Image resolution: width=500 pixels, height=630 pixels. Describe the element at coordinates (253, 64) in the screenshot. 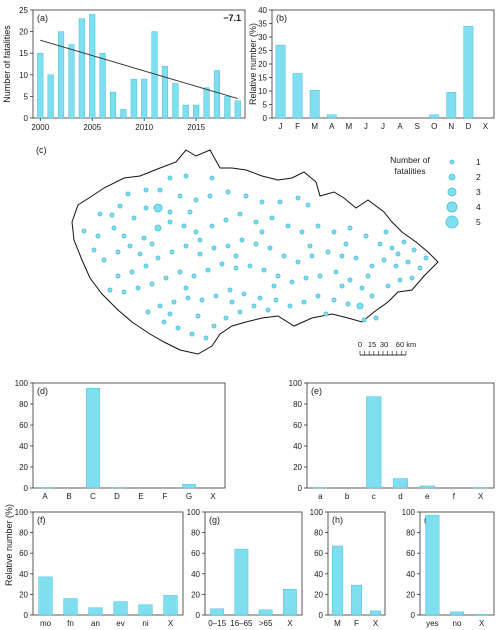

I see `ylabel: Relative number (%)` at that location.